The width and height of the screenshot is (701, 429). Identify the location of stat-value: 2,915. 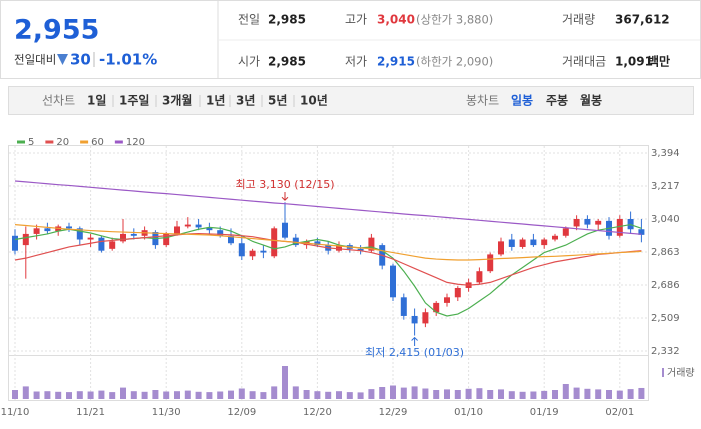
(396, 62).